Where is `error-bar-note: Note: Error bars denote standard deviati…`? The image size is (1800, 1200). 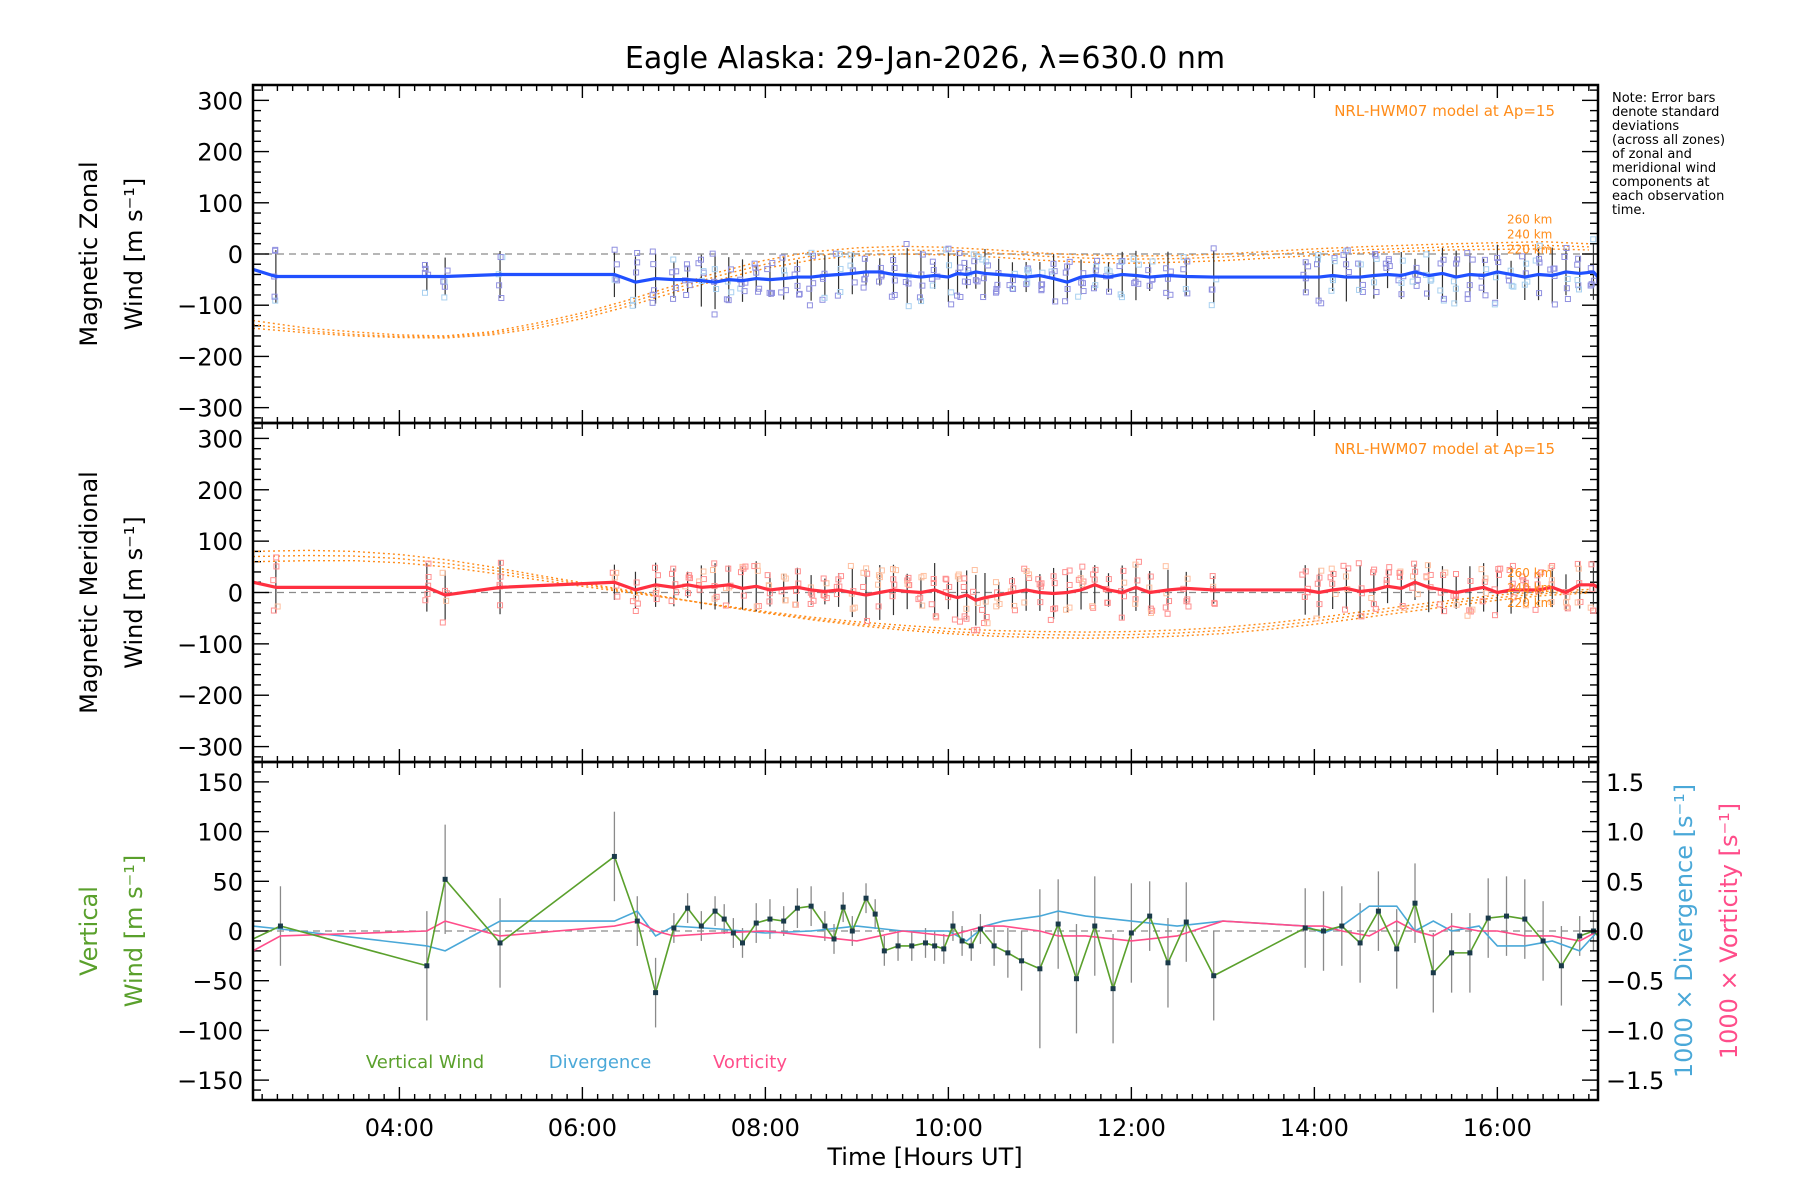
error-bar-note: Note: Error bars denote standard deviati… is located at coordinates (1701, 155).